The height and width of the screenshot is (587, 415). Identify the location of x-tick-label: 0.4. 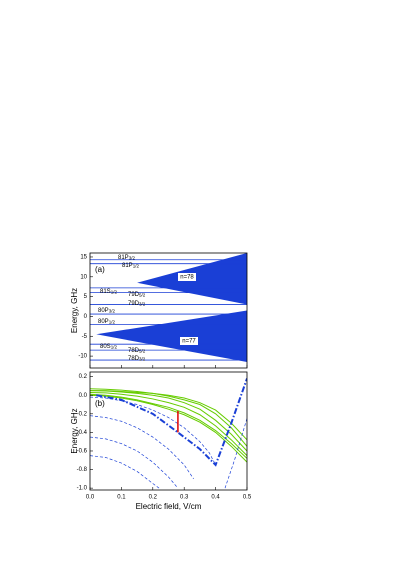
(215, 498).